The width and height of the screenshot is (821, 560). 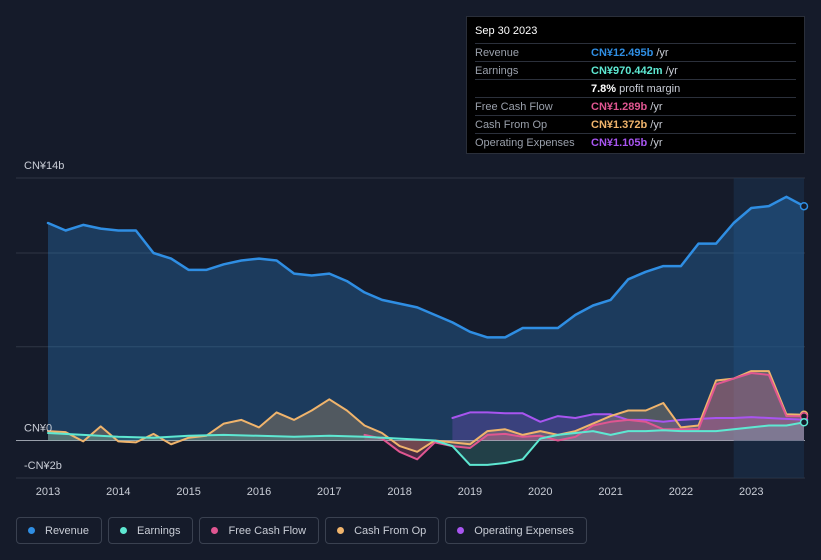 I want to click on tooltip-row-value: CN¥12.495b, so click(x=622, y=52).